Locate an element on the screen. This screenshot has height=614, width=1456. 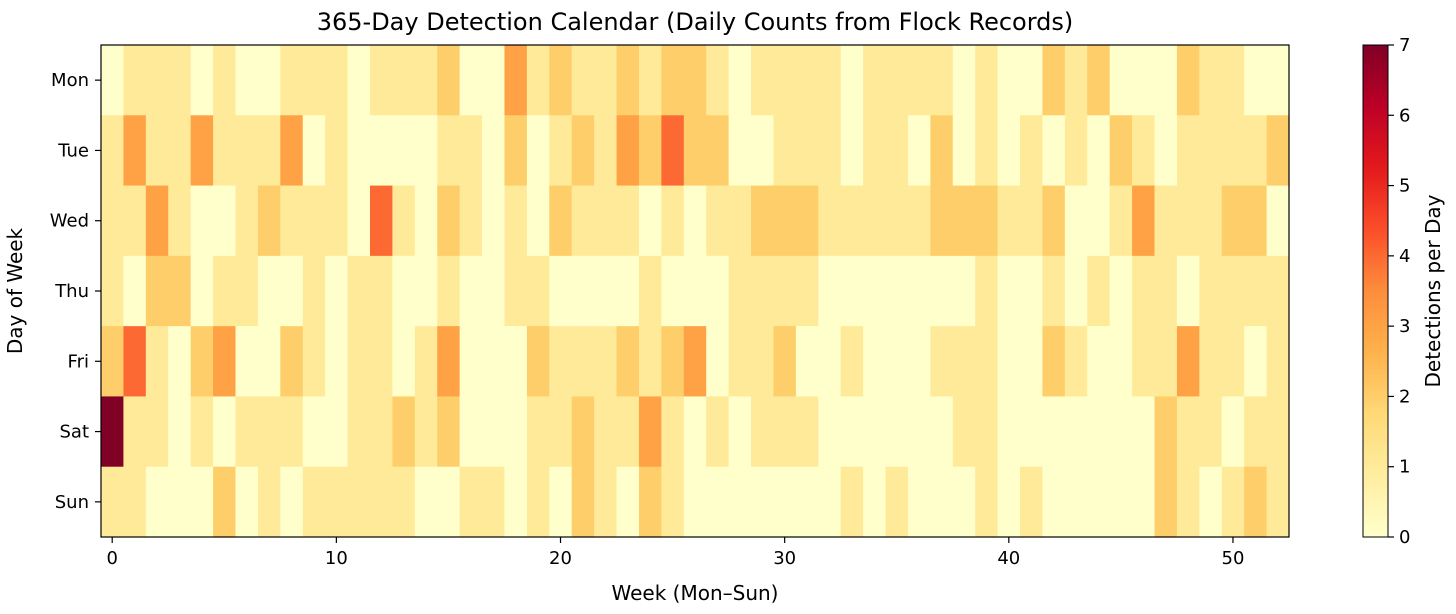
colorbar-label: Detections per Day is located at coordinates (1433, 290).